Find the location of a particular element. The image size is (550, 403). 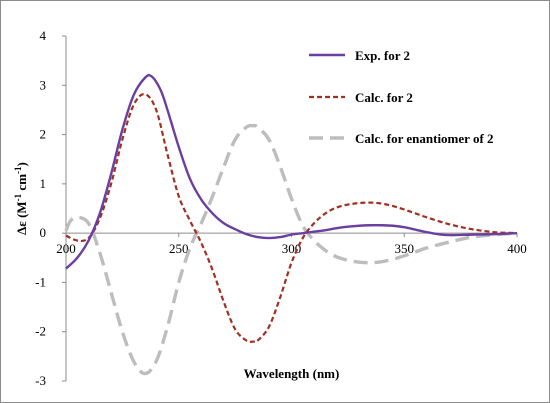

y-tick-label: -3 is located at coordinates (40, 380).